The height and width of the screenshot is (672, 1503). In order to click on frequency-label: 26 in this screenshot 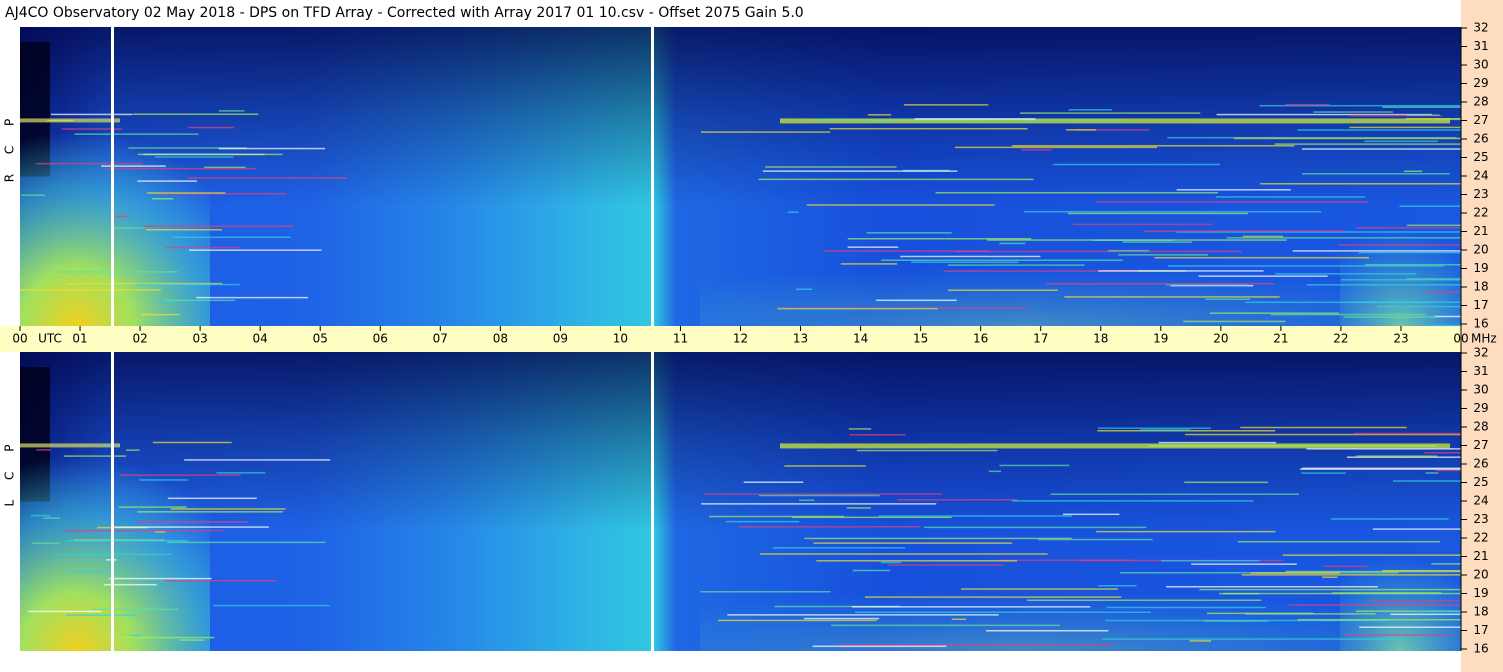, I will do `click(1480, 464)`.